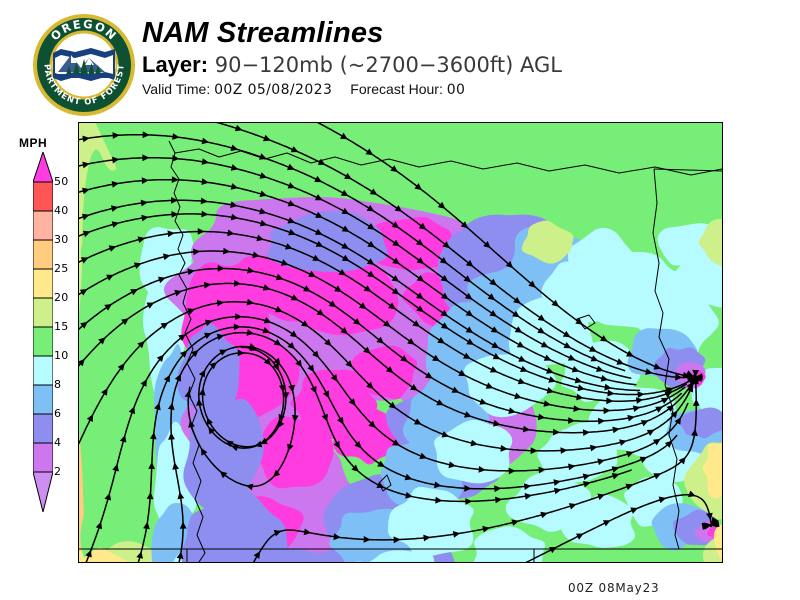 Image resolution: width=800 pixels, height=600 pixels. What do you see at coordinates (61, 297) in the screenshot?
I see `legend-tick-20: 20` at bounding box center [61, 297].